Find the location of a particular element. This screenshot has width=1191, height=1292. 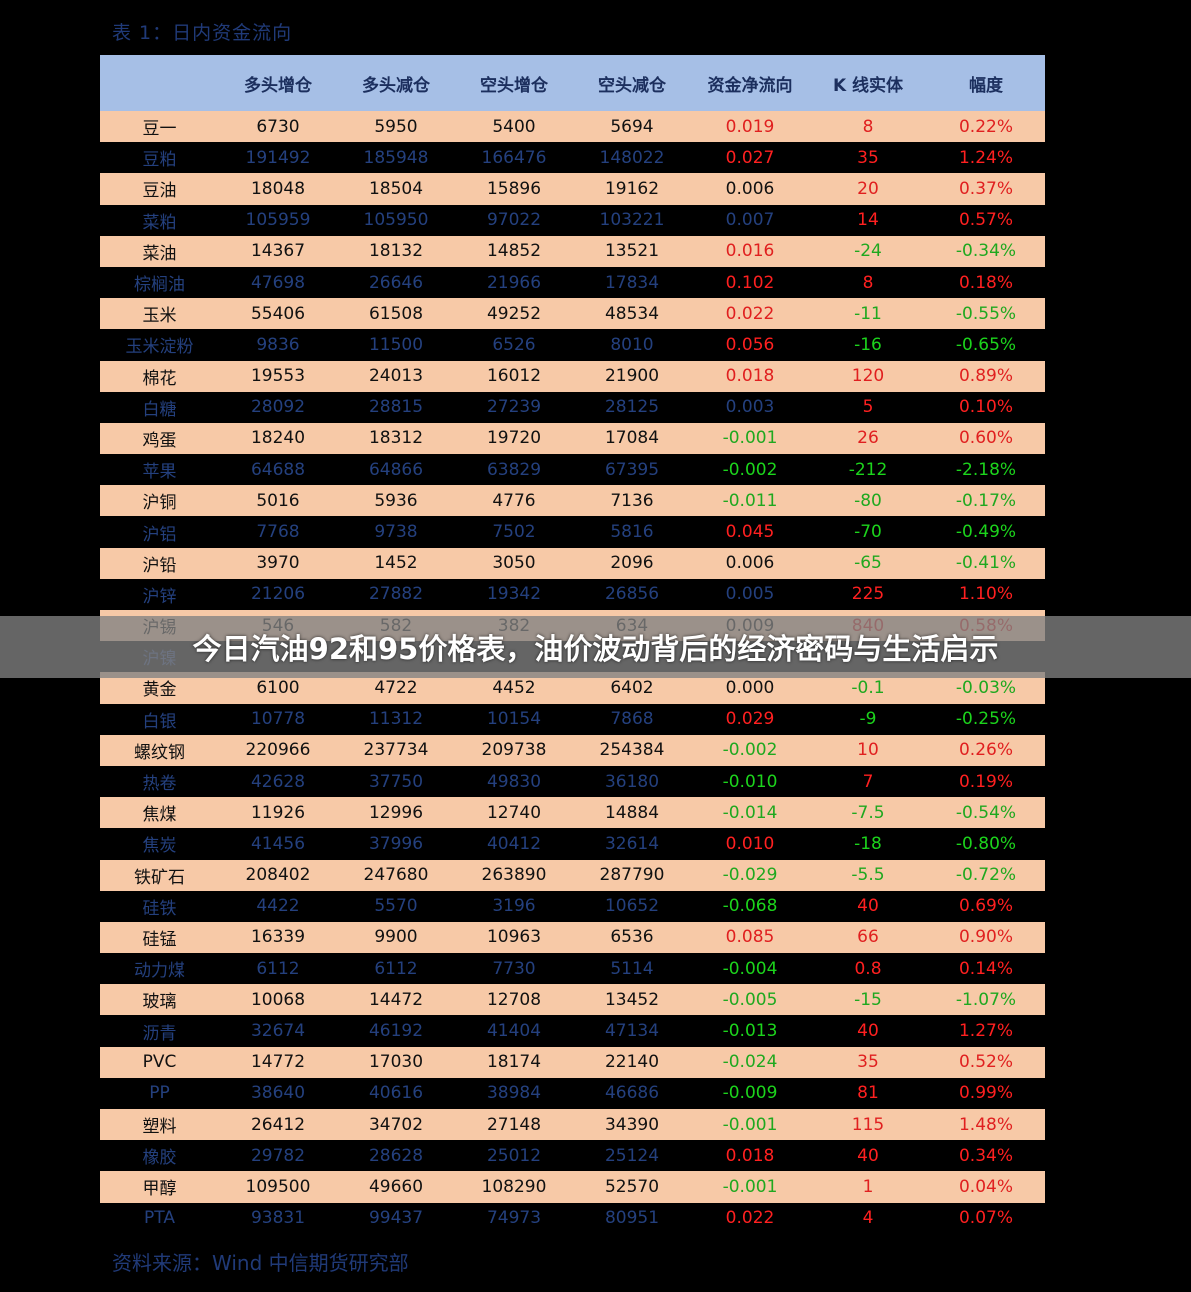

commodity-name: 甲醇 is located at coordinates (159, 1189).